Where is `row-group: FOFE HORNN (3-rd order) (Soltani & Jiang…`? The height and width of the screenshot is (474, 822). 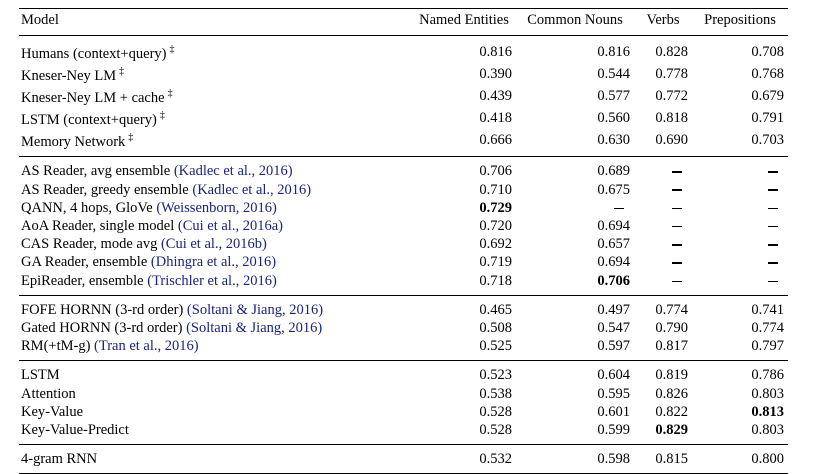
row-group: FOFE HORNN (3-rd order) (Soltani & Jiang… is located at coordinates (403, 328).